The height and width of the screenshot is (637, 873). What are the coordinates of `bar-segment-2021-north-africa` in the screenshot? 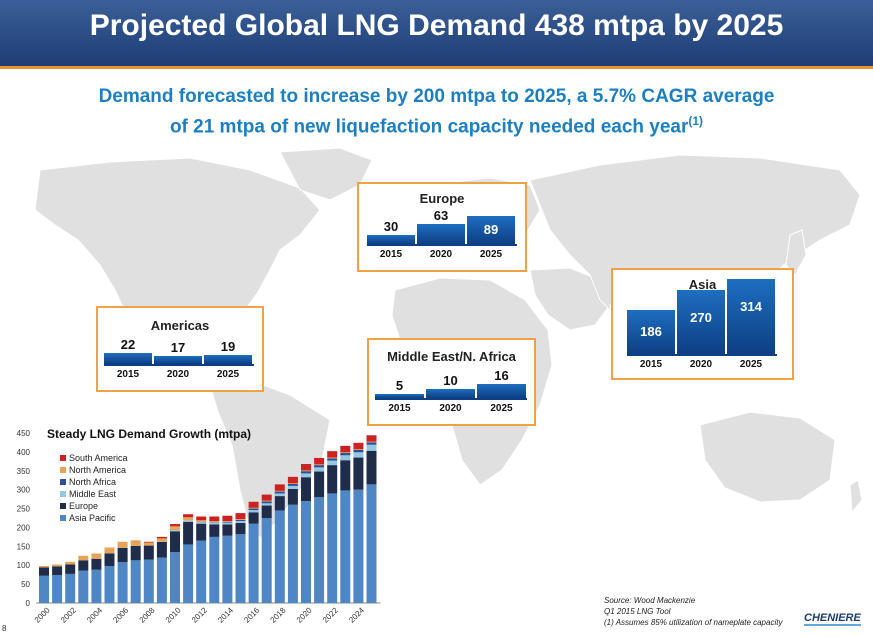 It's located at (319, 466).